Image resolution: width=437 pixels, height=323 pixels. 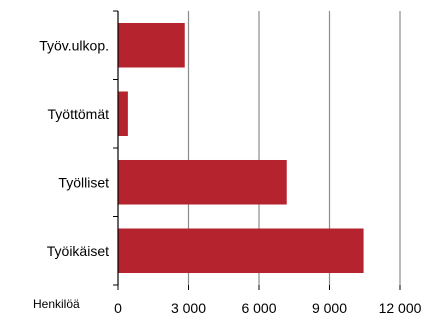 I want to click on x-tick-label: 6 000, so click(x=258, y=308).